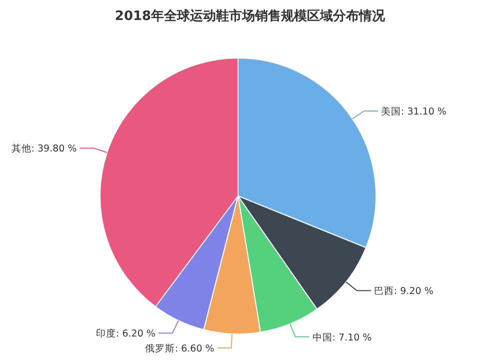 The image size is (500, 362). What do you see at coordinates (250, 16) in the screenshot?
I see `chart-title: 2018年全球运动鞋市场销售规模区域分布情况` at bounding box center [250, 16].